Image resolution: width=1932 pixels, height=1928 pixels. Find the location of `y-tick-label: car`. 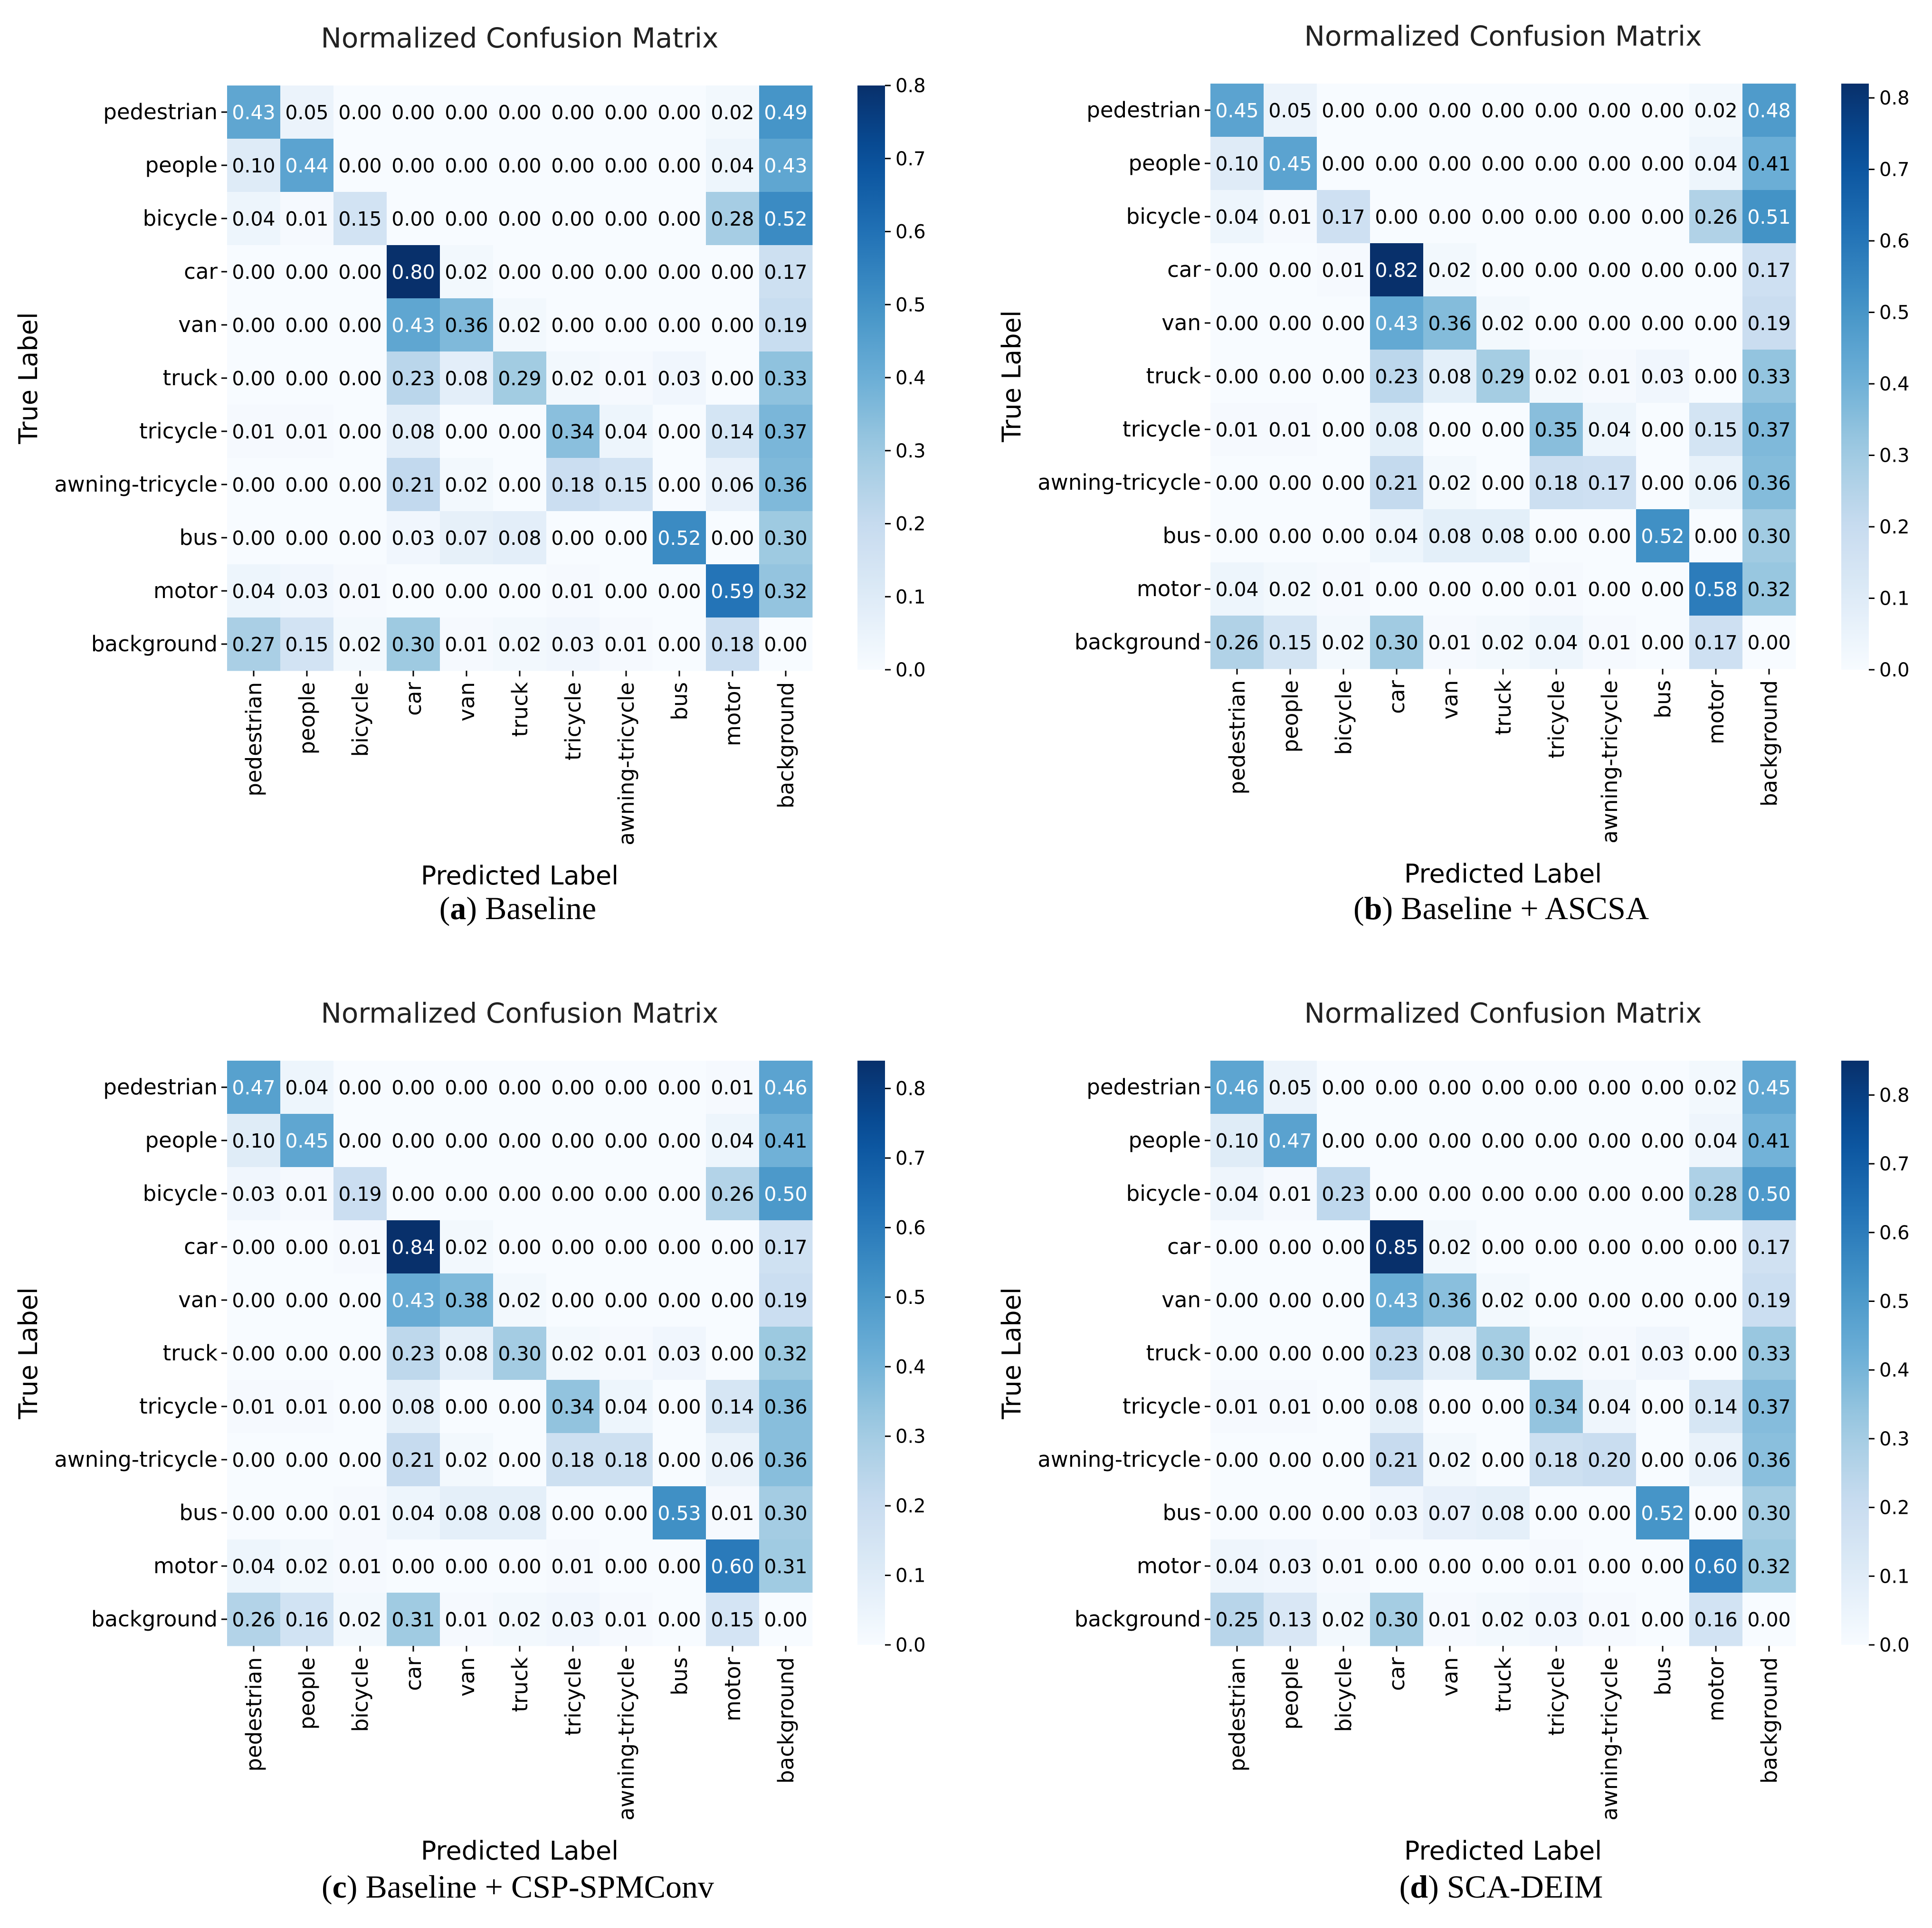

y-tick-label: car is located at coordinates (1184, 1246).